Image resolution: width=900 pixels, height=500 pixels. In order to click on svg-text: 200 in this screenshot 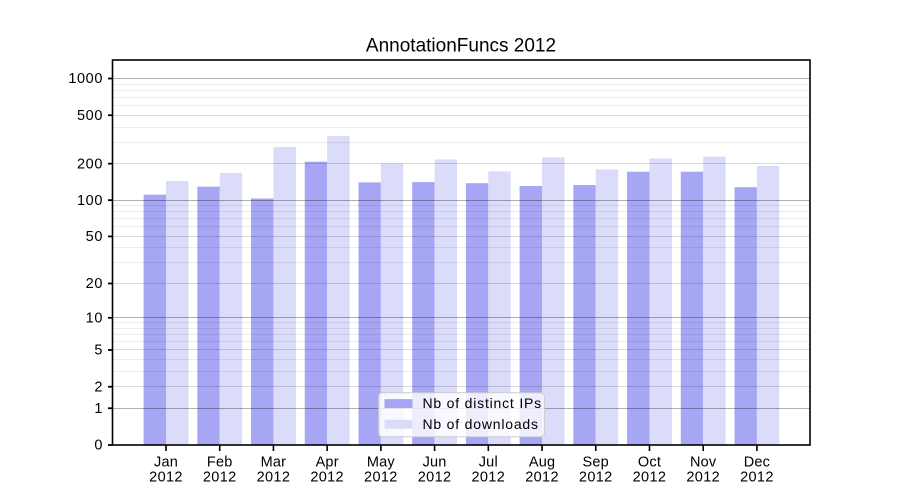, I will do `click(90, 164)`.